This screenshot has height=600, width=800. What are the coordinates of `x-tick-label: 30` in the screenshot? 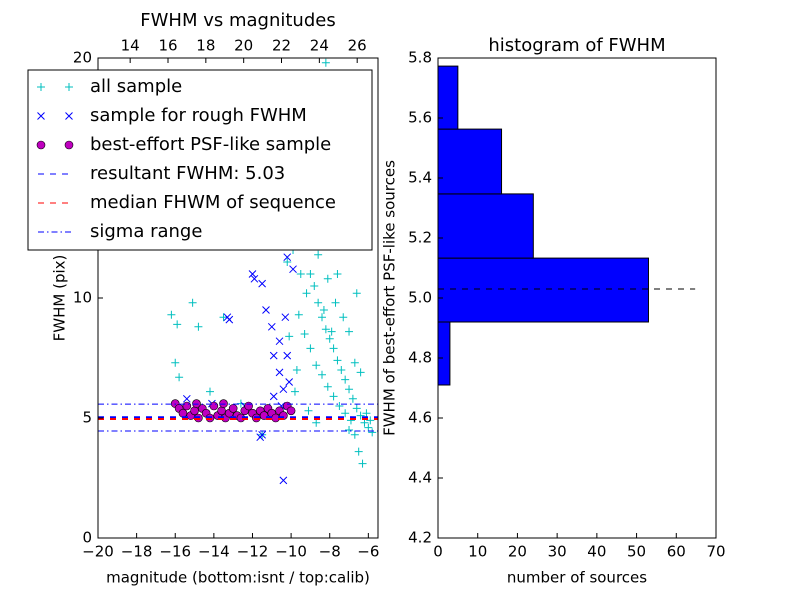 It's located at (557, 552).